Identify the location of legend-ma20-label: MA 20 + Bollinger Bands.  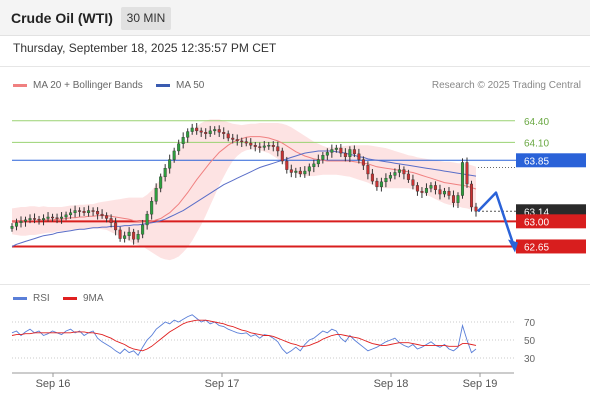
(88, 85).